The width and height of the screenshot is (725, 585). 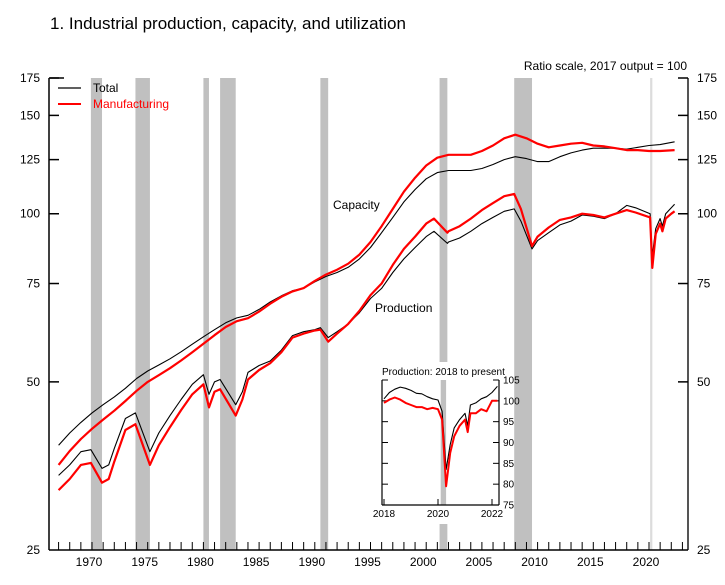 I want to click on y-tick-label-left: 75, so click(x=34, y=284).